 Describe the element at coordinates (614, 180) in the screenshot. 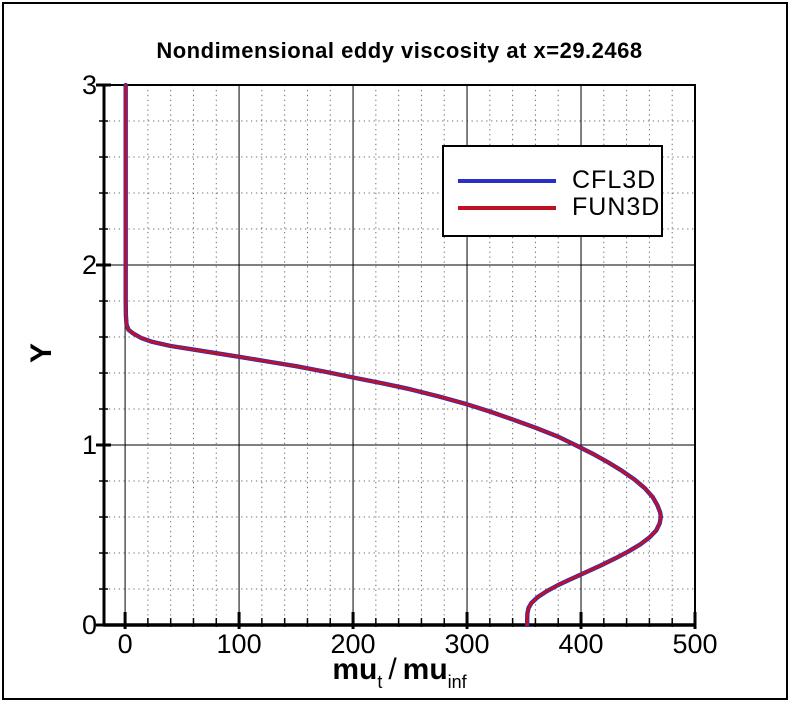

I see `legend-label: CFL3D` at that location.